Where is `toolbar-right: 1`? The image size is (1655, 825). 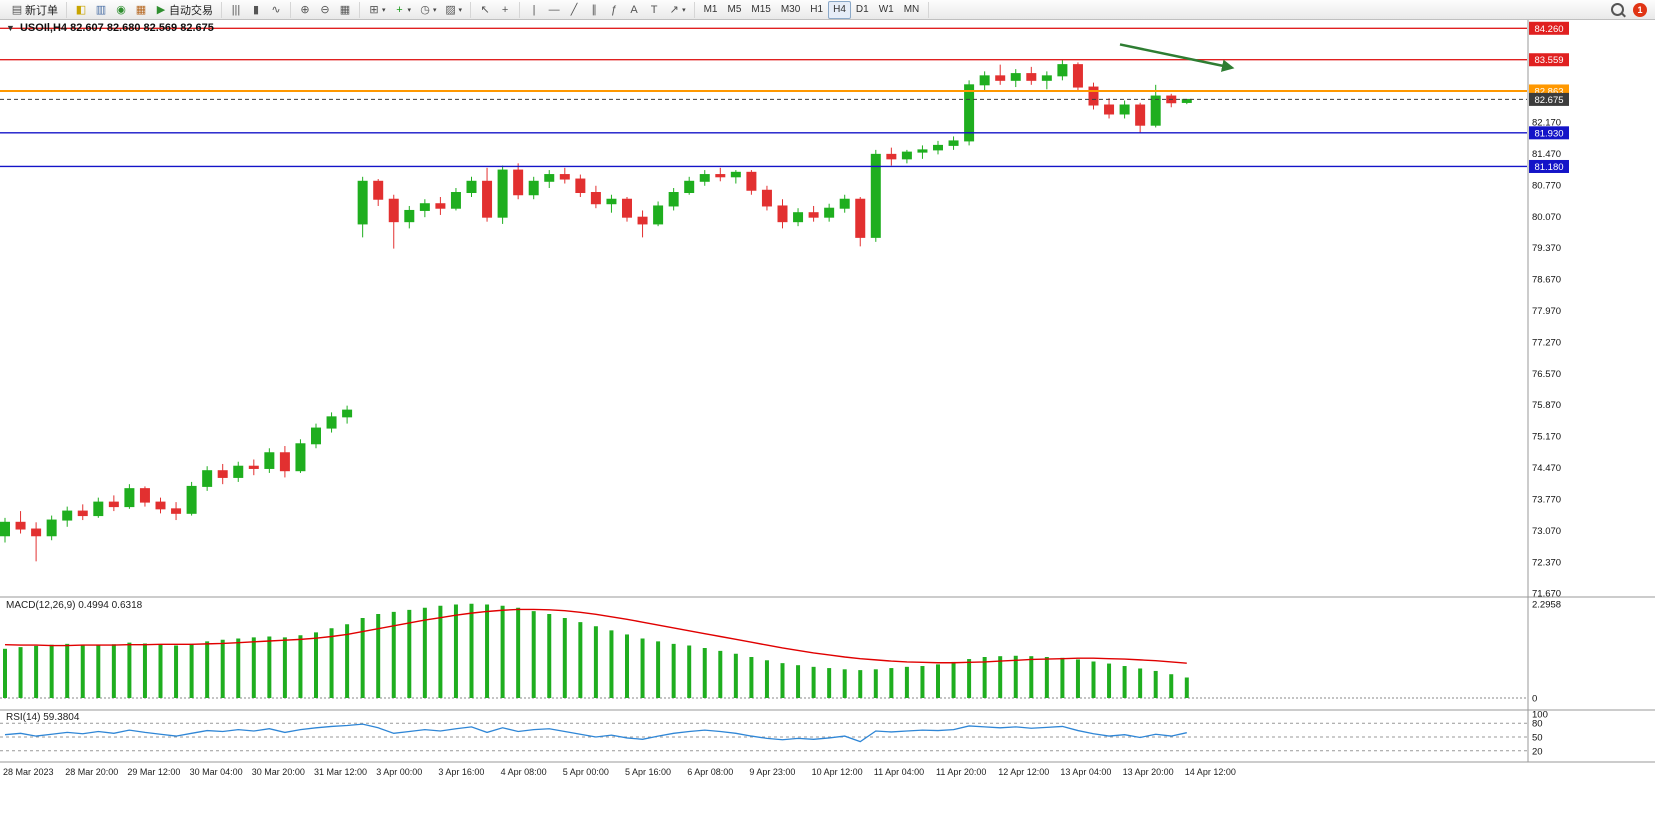 toolbar-right: 1 is located at coordinates (1631, 9).